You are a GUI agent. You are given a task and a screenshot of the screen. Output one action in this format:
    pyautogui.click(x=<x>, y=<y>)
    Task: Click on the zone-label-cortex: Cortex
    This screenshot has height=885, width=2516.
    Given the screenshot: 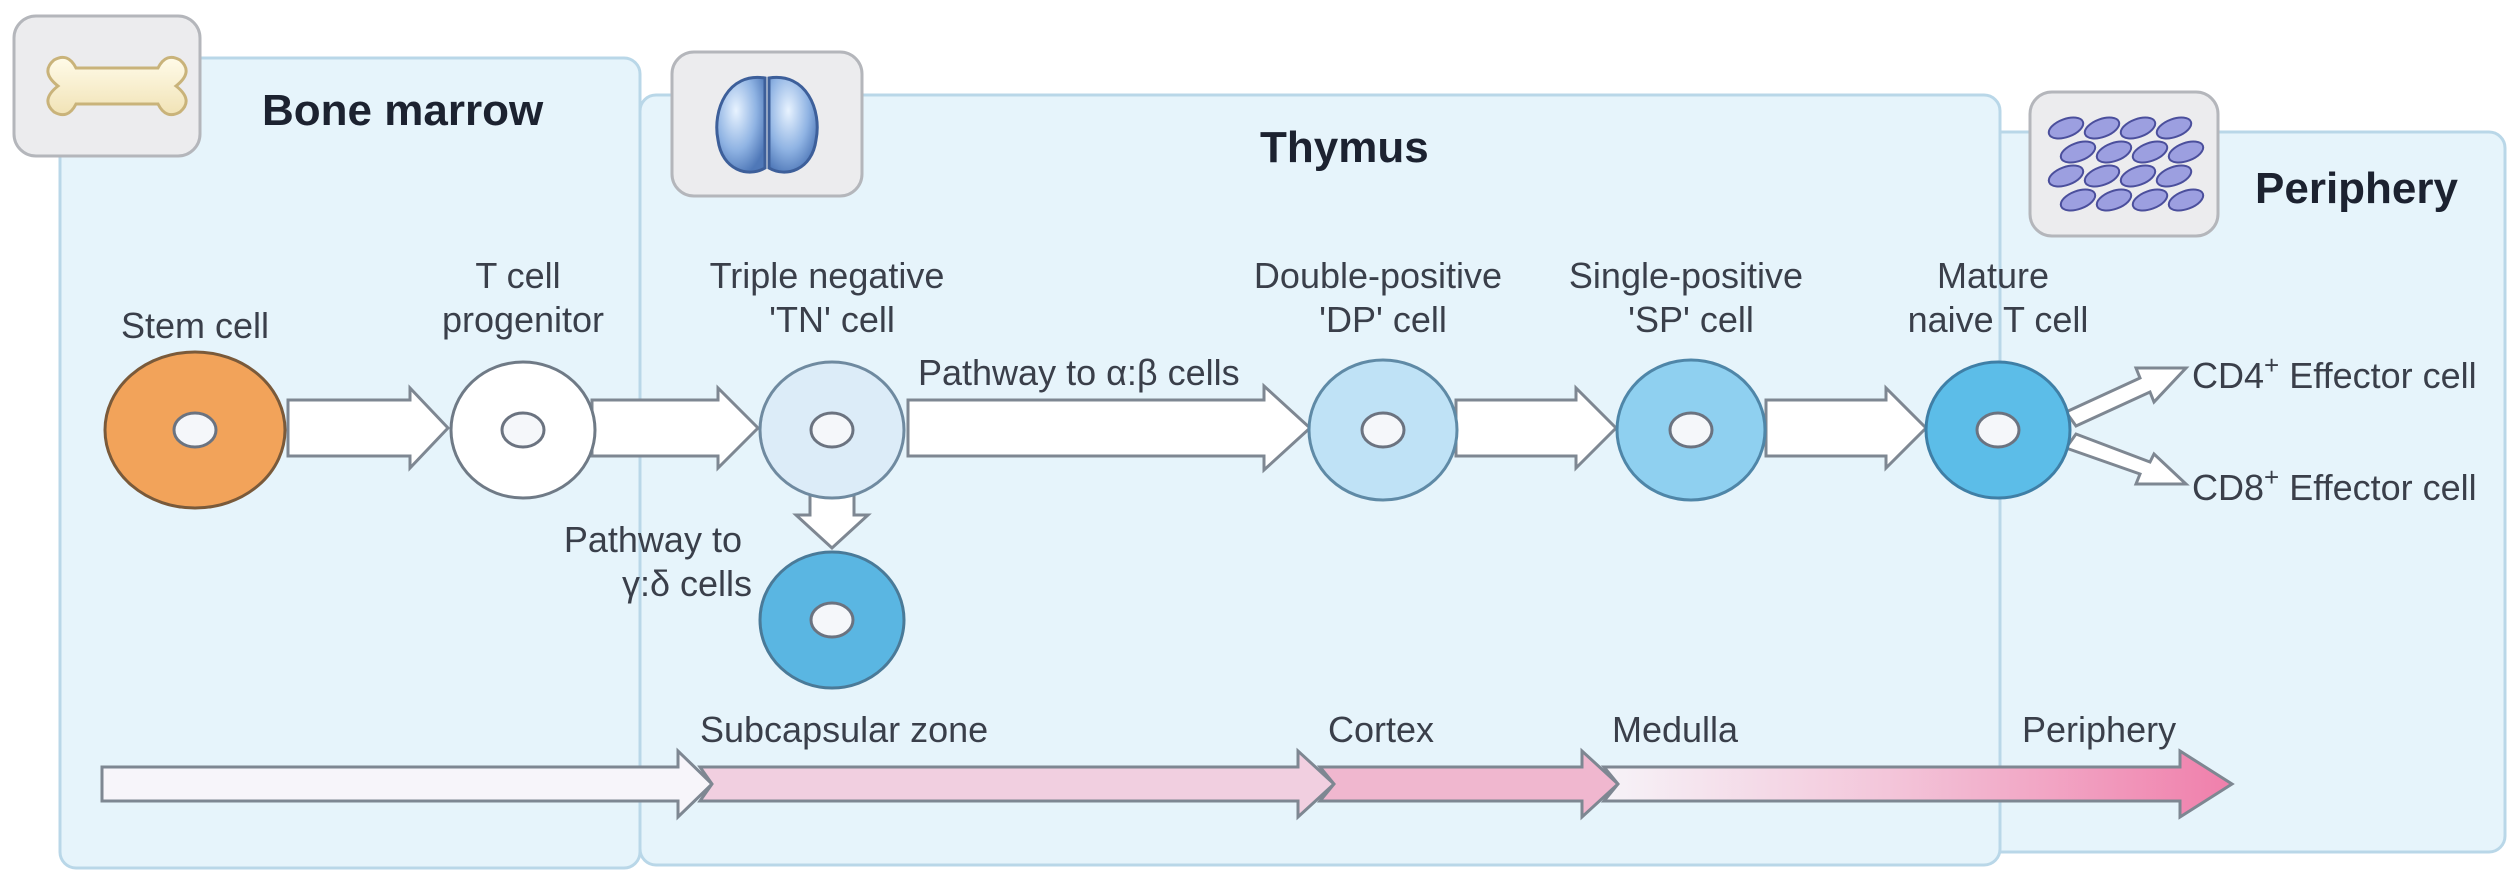 What is the action you would take?
    pyautogui.click(x=1381, y=729)
    